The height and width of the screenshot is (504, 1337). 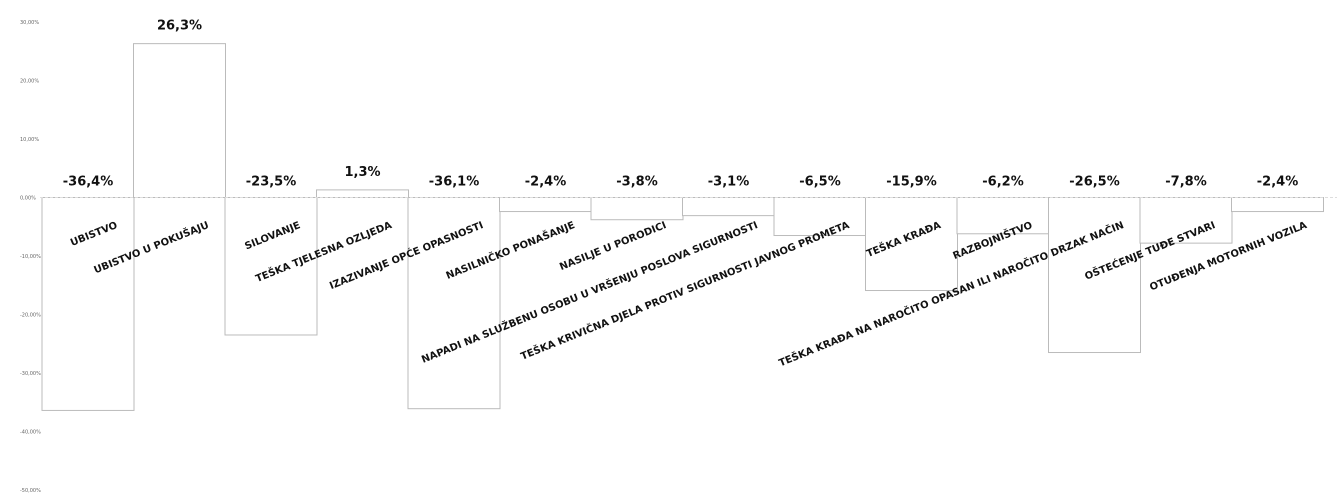 What do you see at coordinates (29, 140) in the screenshot?
I see `y-tick-label: 10,00%` at bounding box center [29, 140].